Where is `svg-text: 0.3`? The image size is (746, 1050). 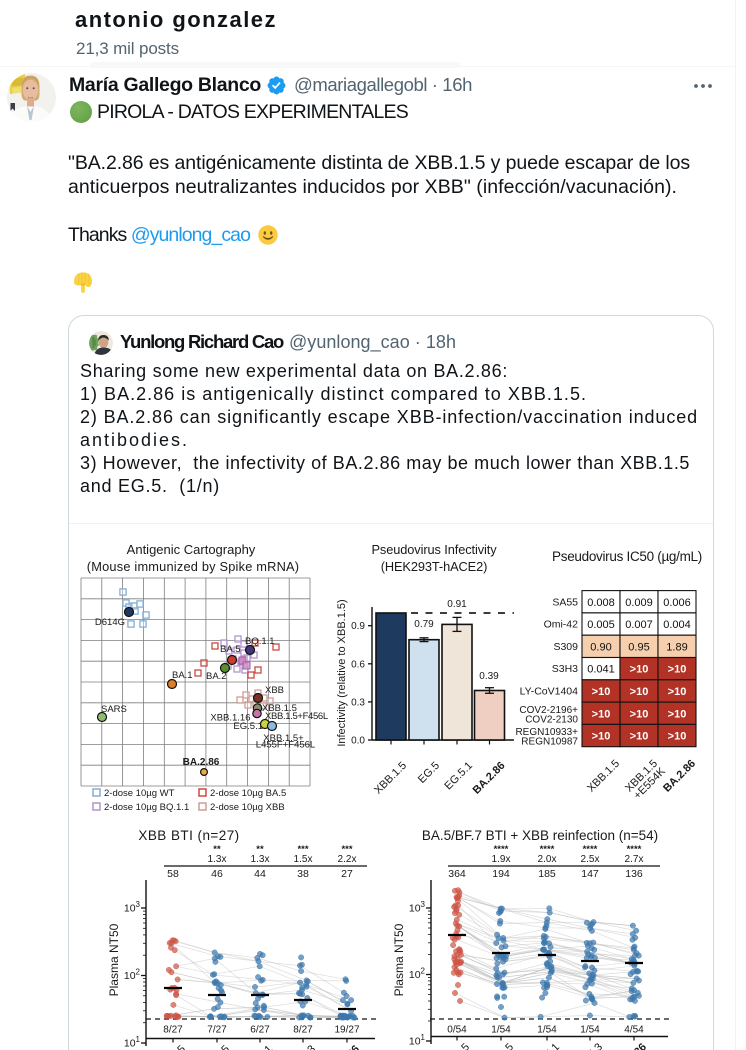 svg-text: 0.3 is located at coordinates (358, 702).